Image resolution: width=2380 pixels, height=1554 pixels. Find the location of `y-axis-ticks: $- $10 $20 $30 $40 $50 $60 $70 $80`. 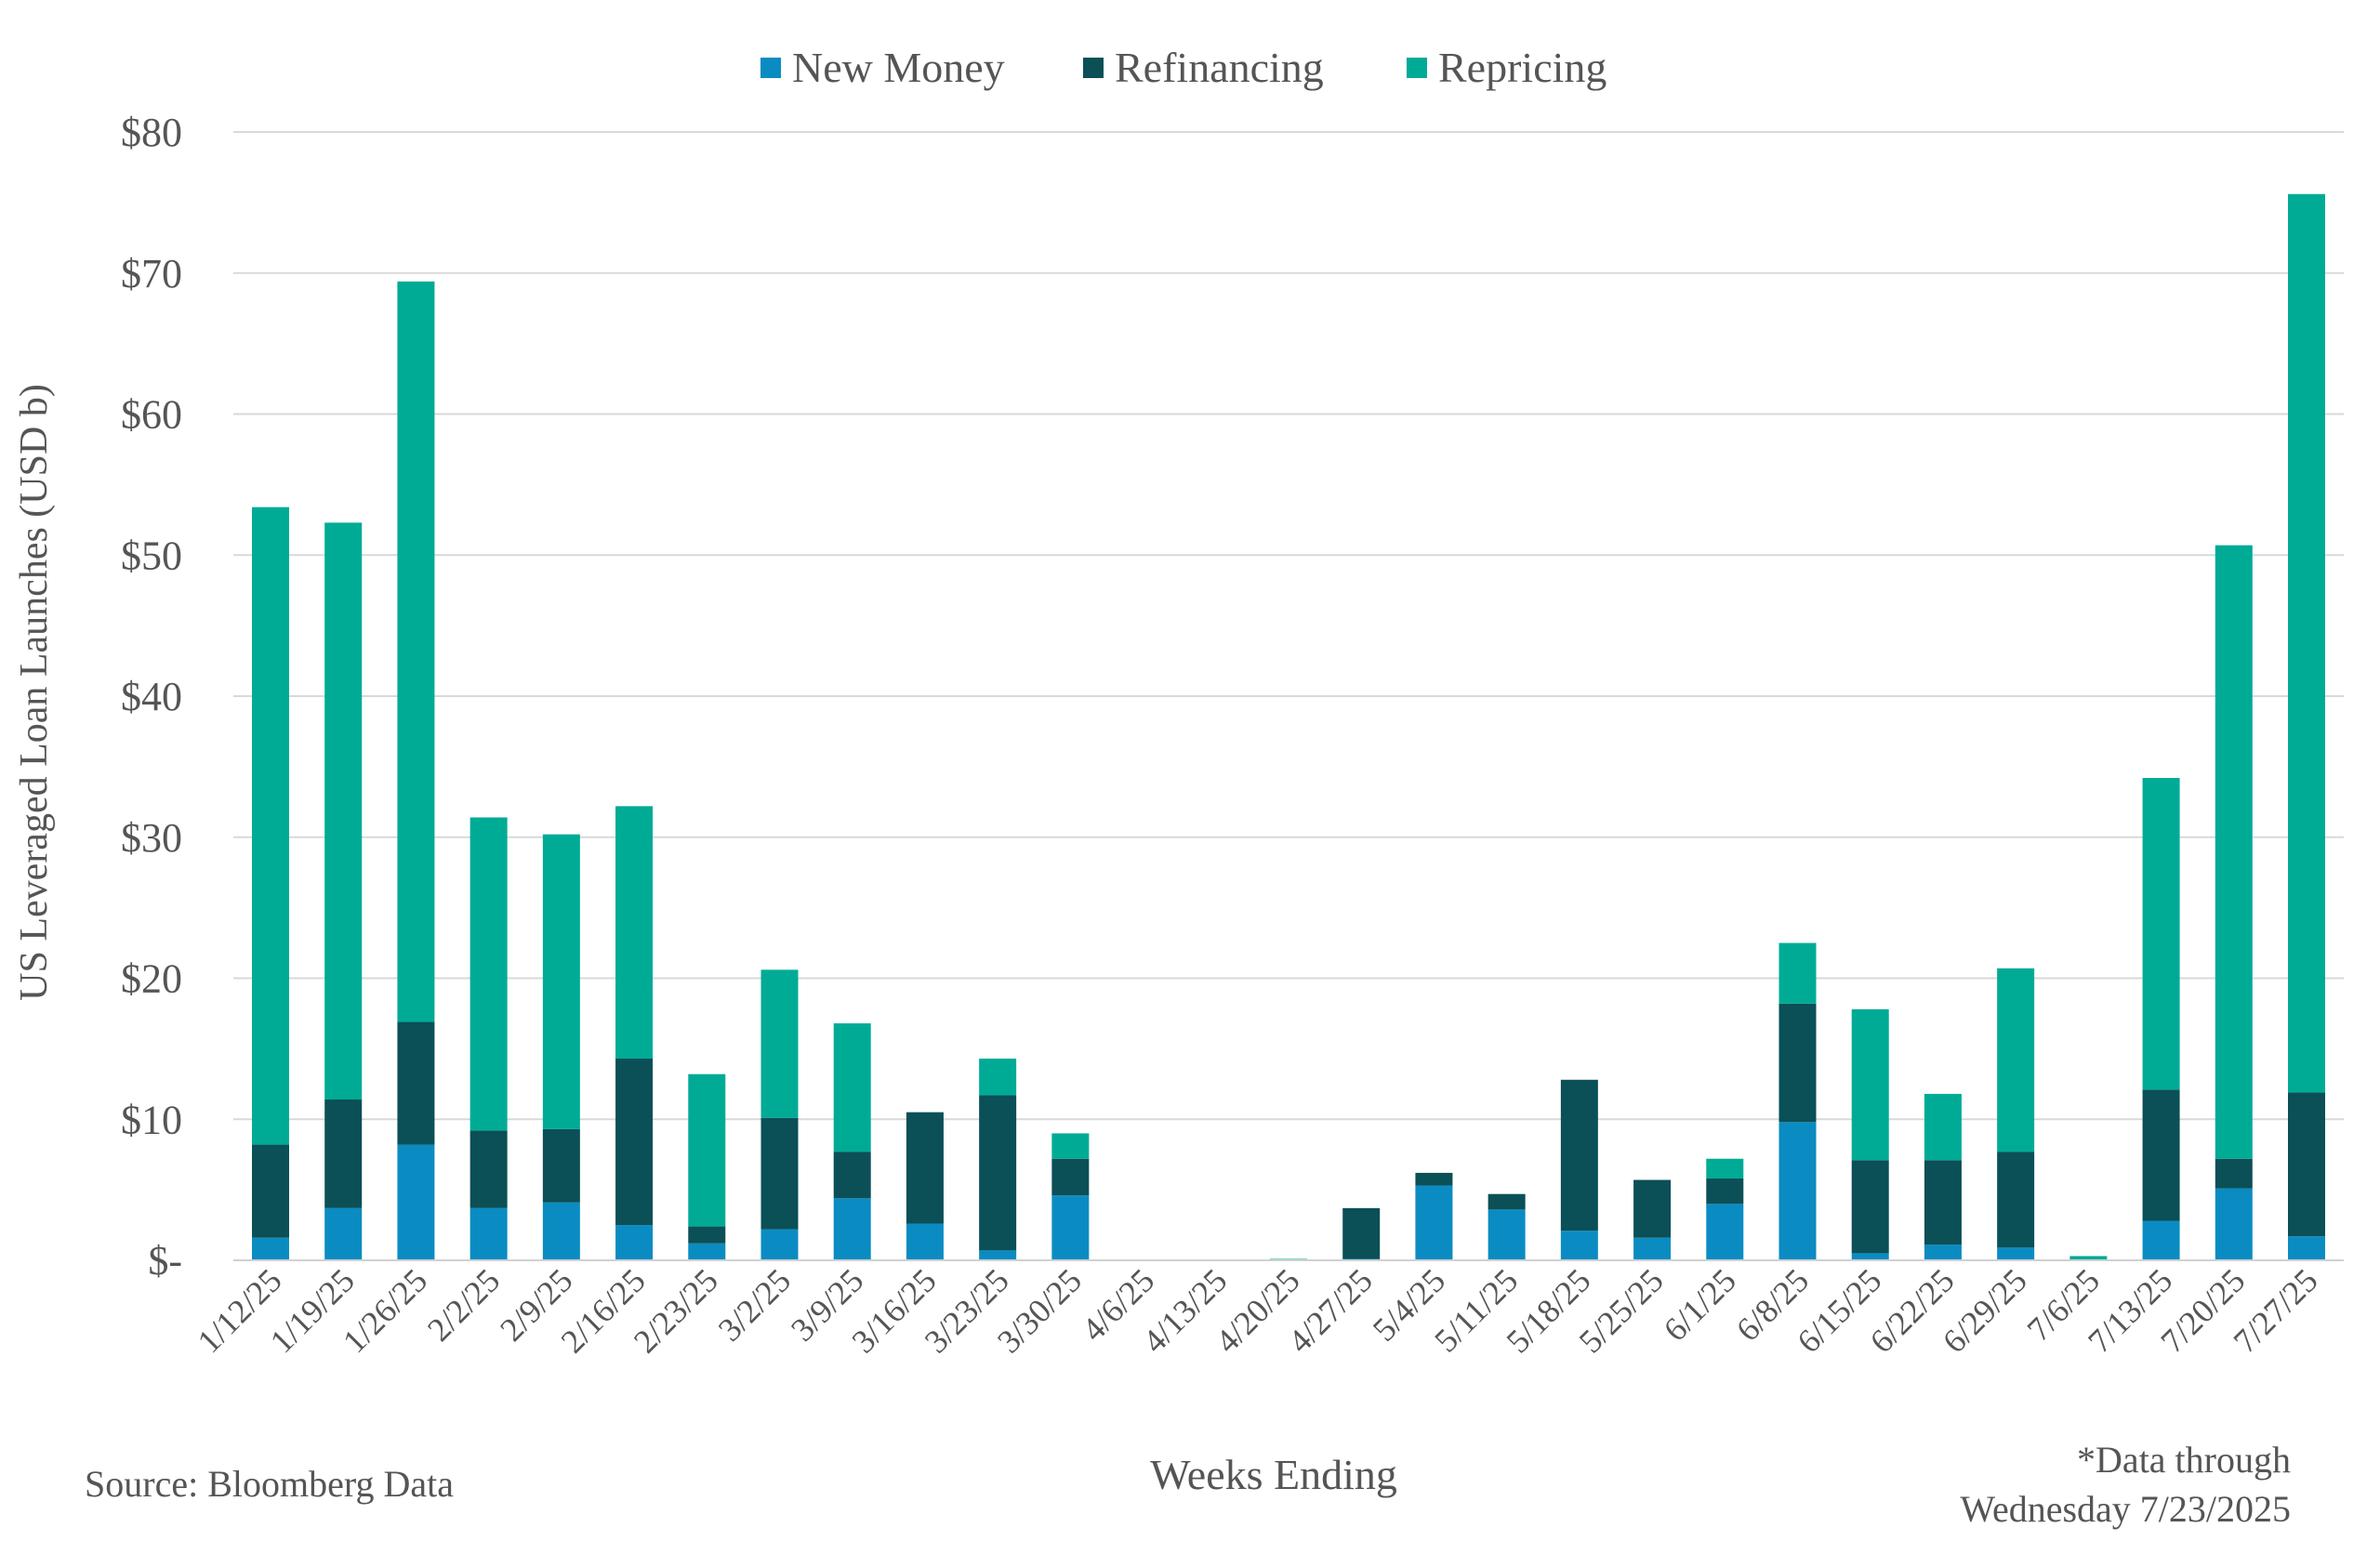

y-axis-ticks: $- $10 $20 $30 $40 $50 $60 $70 $80 is located at coordinates (151, 697).